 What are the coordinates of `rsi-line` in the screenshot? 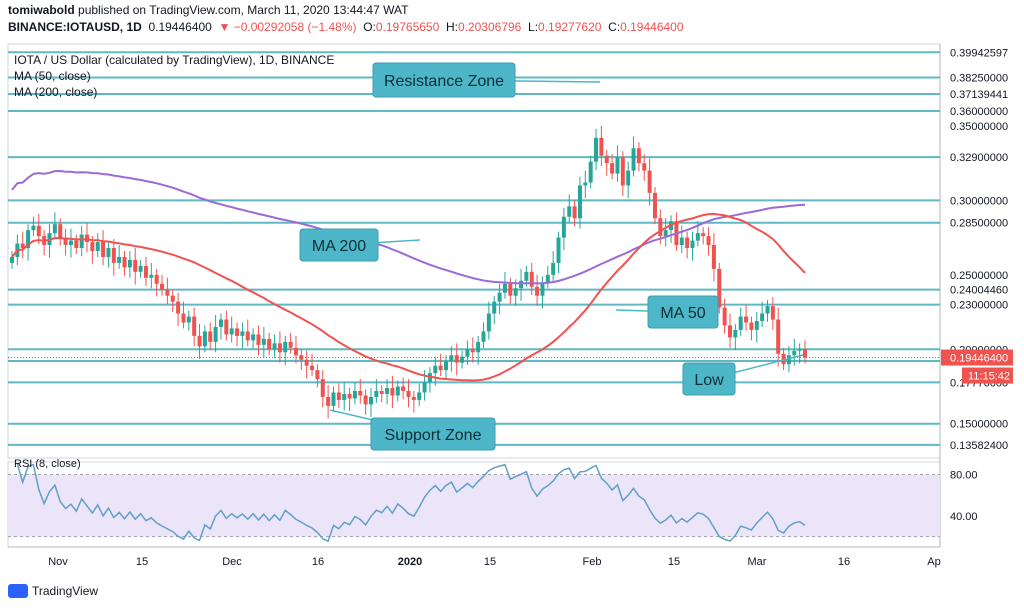 It's located at (411, 503).